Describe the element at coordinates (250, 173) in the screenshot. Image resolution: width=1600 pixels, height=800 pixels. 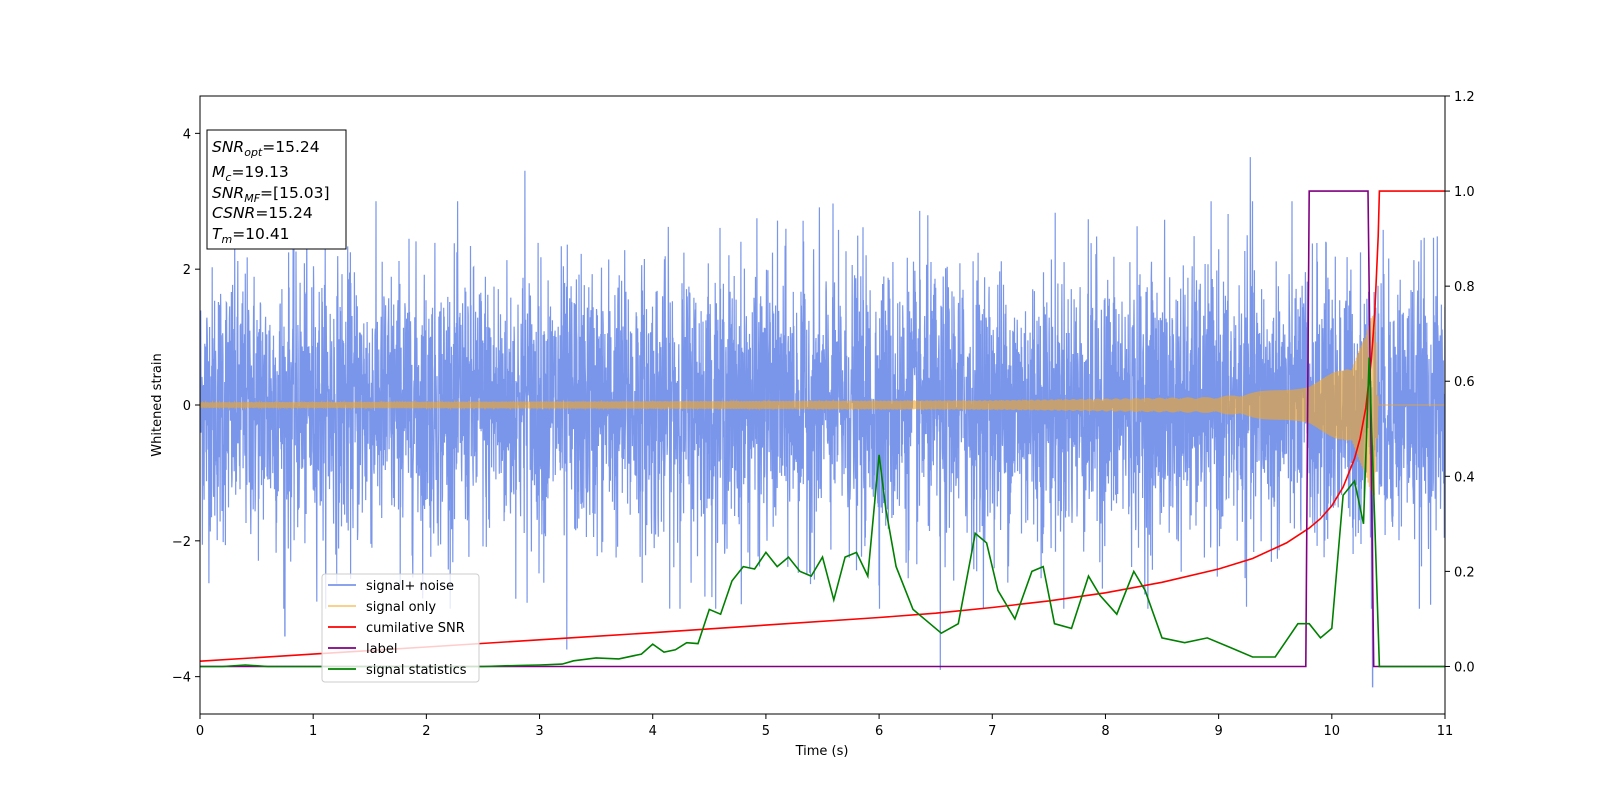
I see `info-line: Mc=19.13` at that location.